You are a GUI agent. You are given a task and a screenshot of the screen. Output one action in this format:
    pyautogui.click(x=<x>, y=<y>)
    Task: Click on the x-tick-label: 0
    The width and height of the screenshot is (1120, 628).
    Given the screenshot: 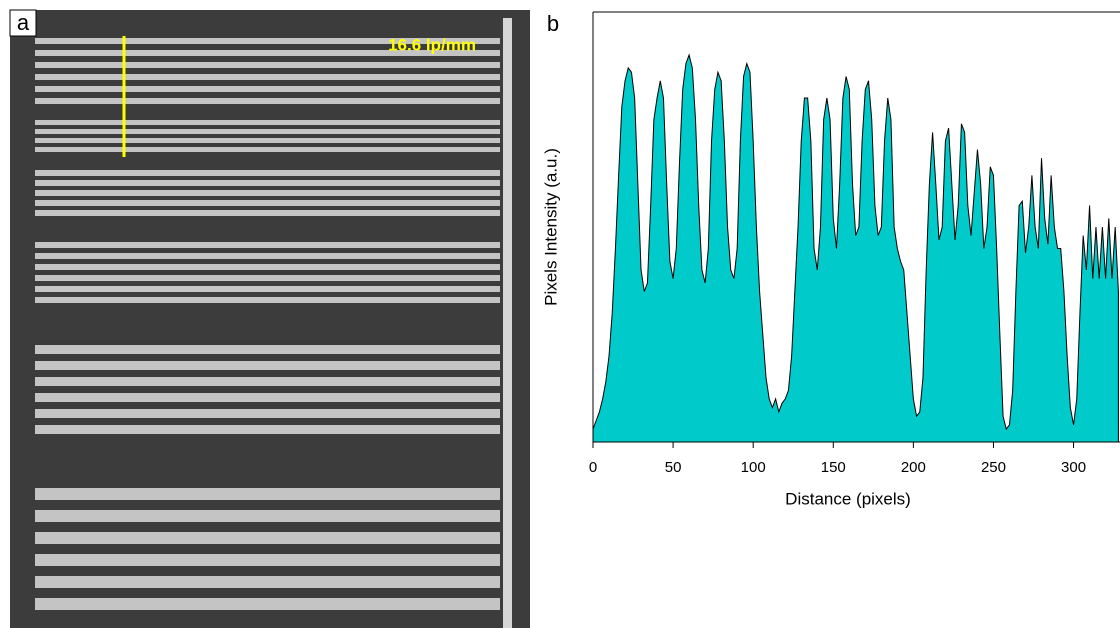 What is the action you would take?
    pyautogui.click(x=593, y=467)
    